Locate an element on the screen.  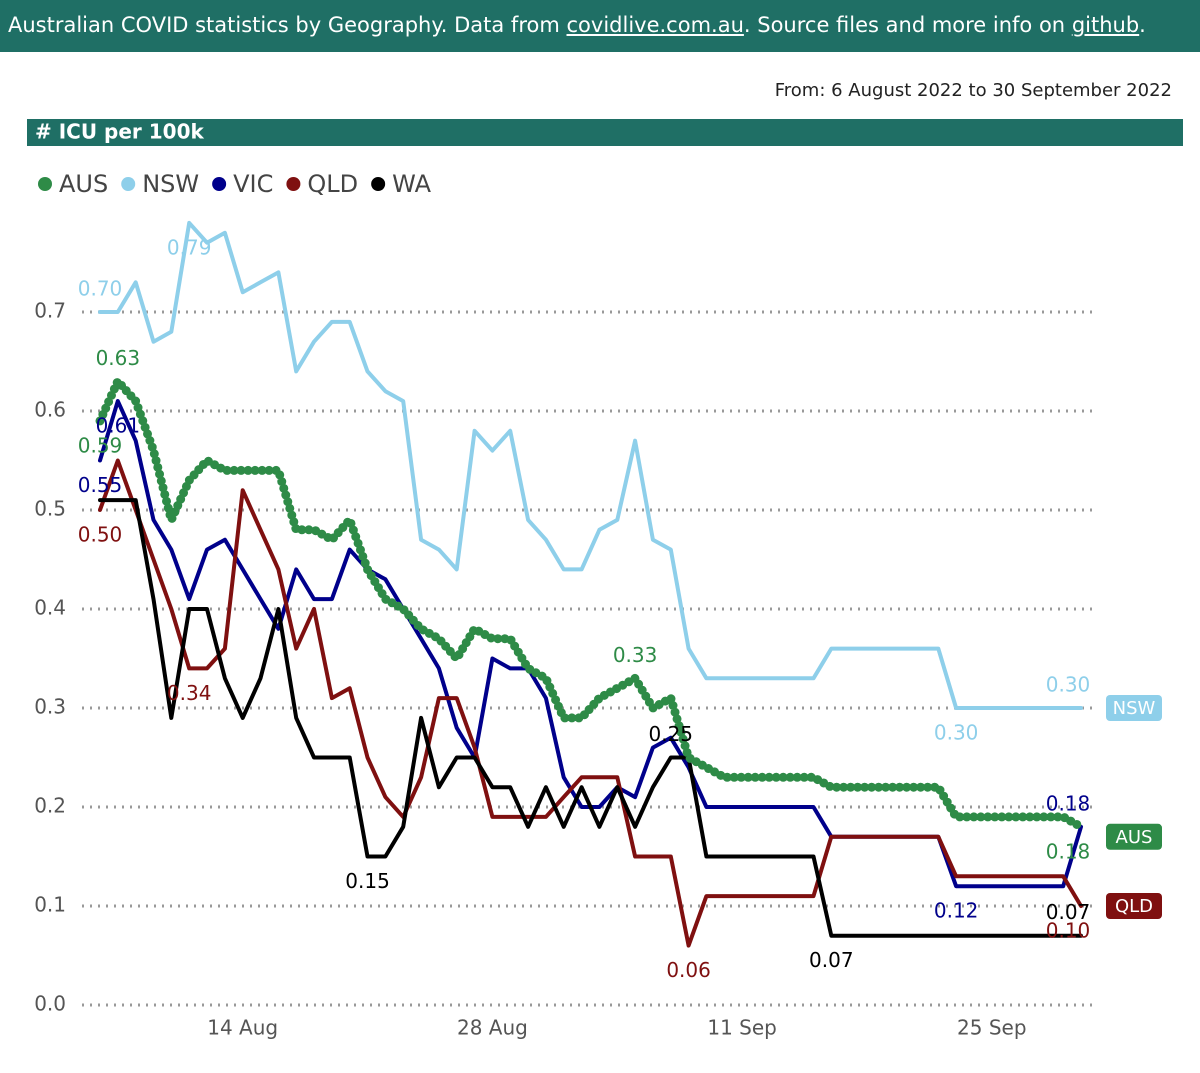
legend-label: QLD is located at coordinates (332, 184).